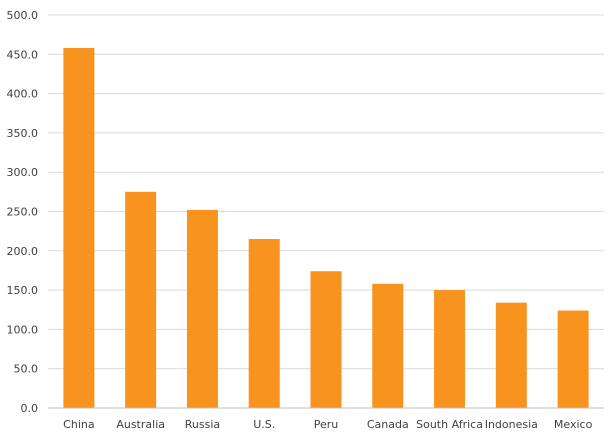  Describe the element at coordinates (511, 424) in the screenshot. I see `x-tick-label: Indonesia` at that location.